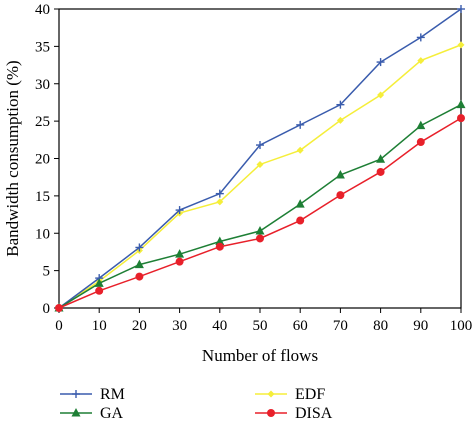  I want to click on legend-label-edf: EDF, so click(310, 394).